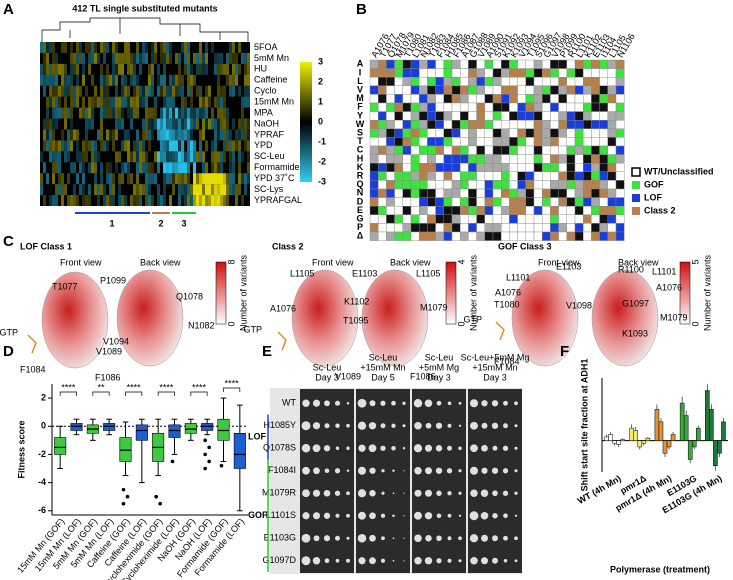  Describe the element at coordinates (383, 481) in the screenshot. I see `plate` at that location.